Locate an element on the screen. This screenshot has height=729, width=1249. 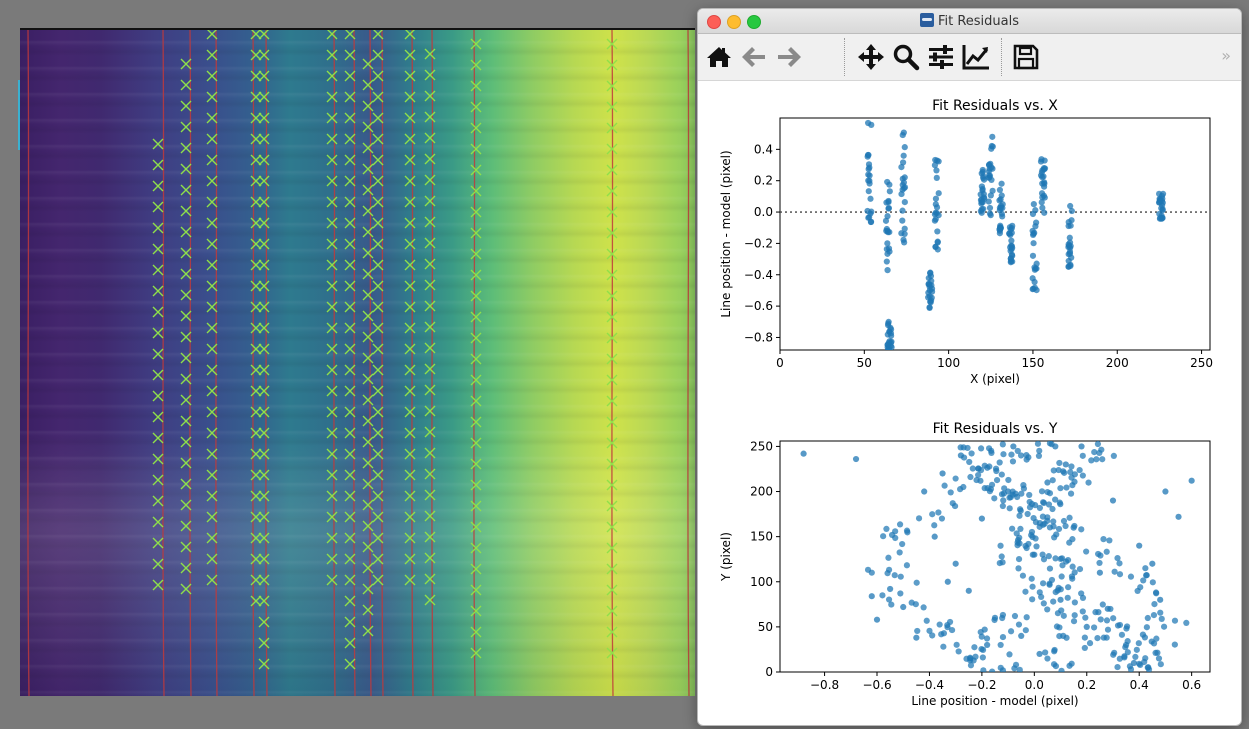
edit-axes-button is located at coordinates (976, 57).